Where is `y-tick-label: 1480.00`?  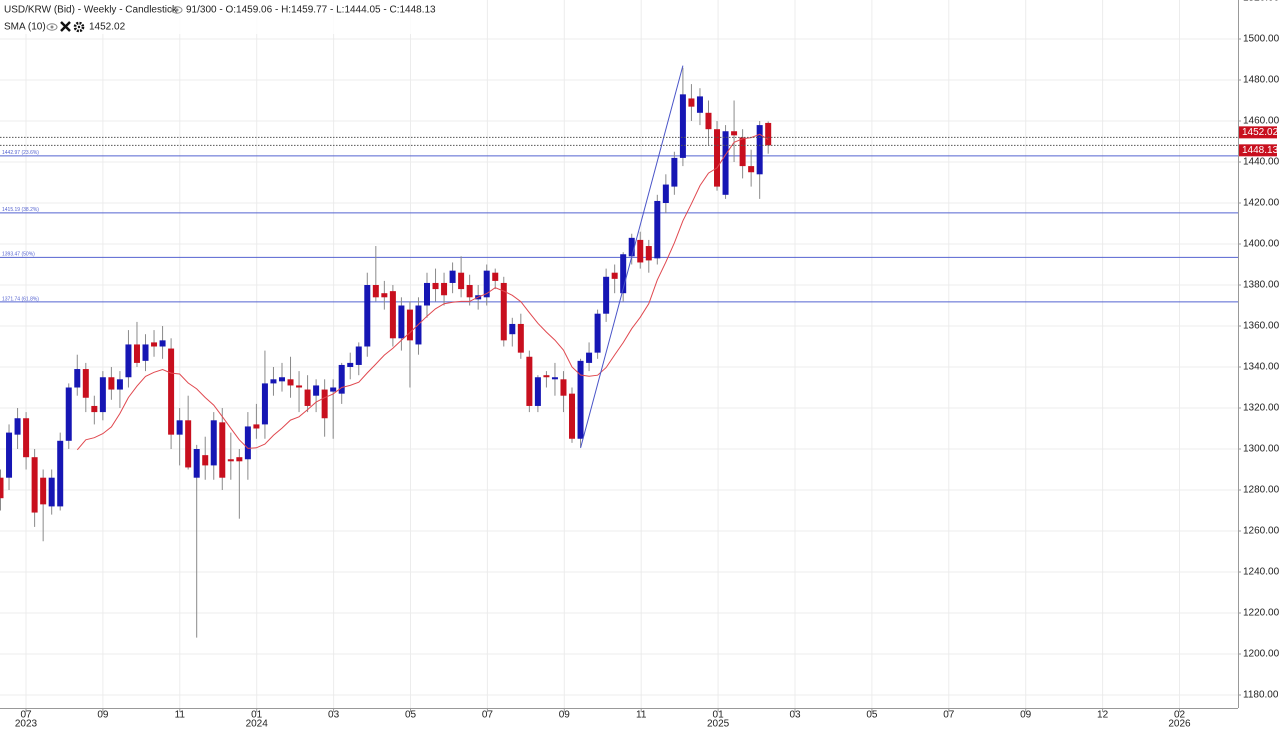 y-tick-label: 1480.00 is located at coordinates (1261, 80).